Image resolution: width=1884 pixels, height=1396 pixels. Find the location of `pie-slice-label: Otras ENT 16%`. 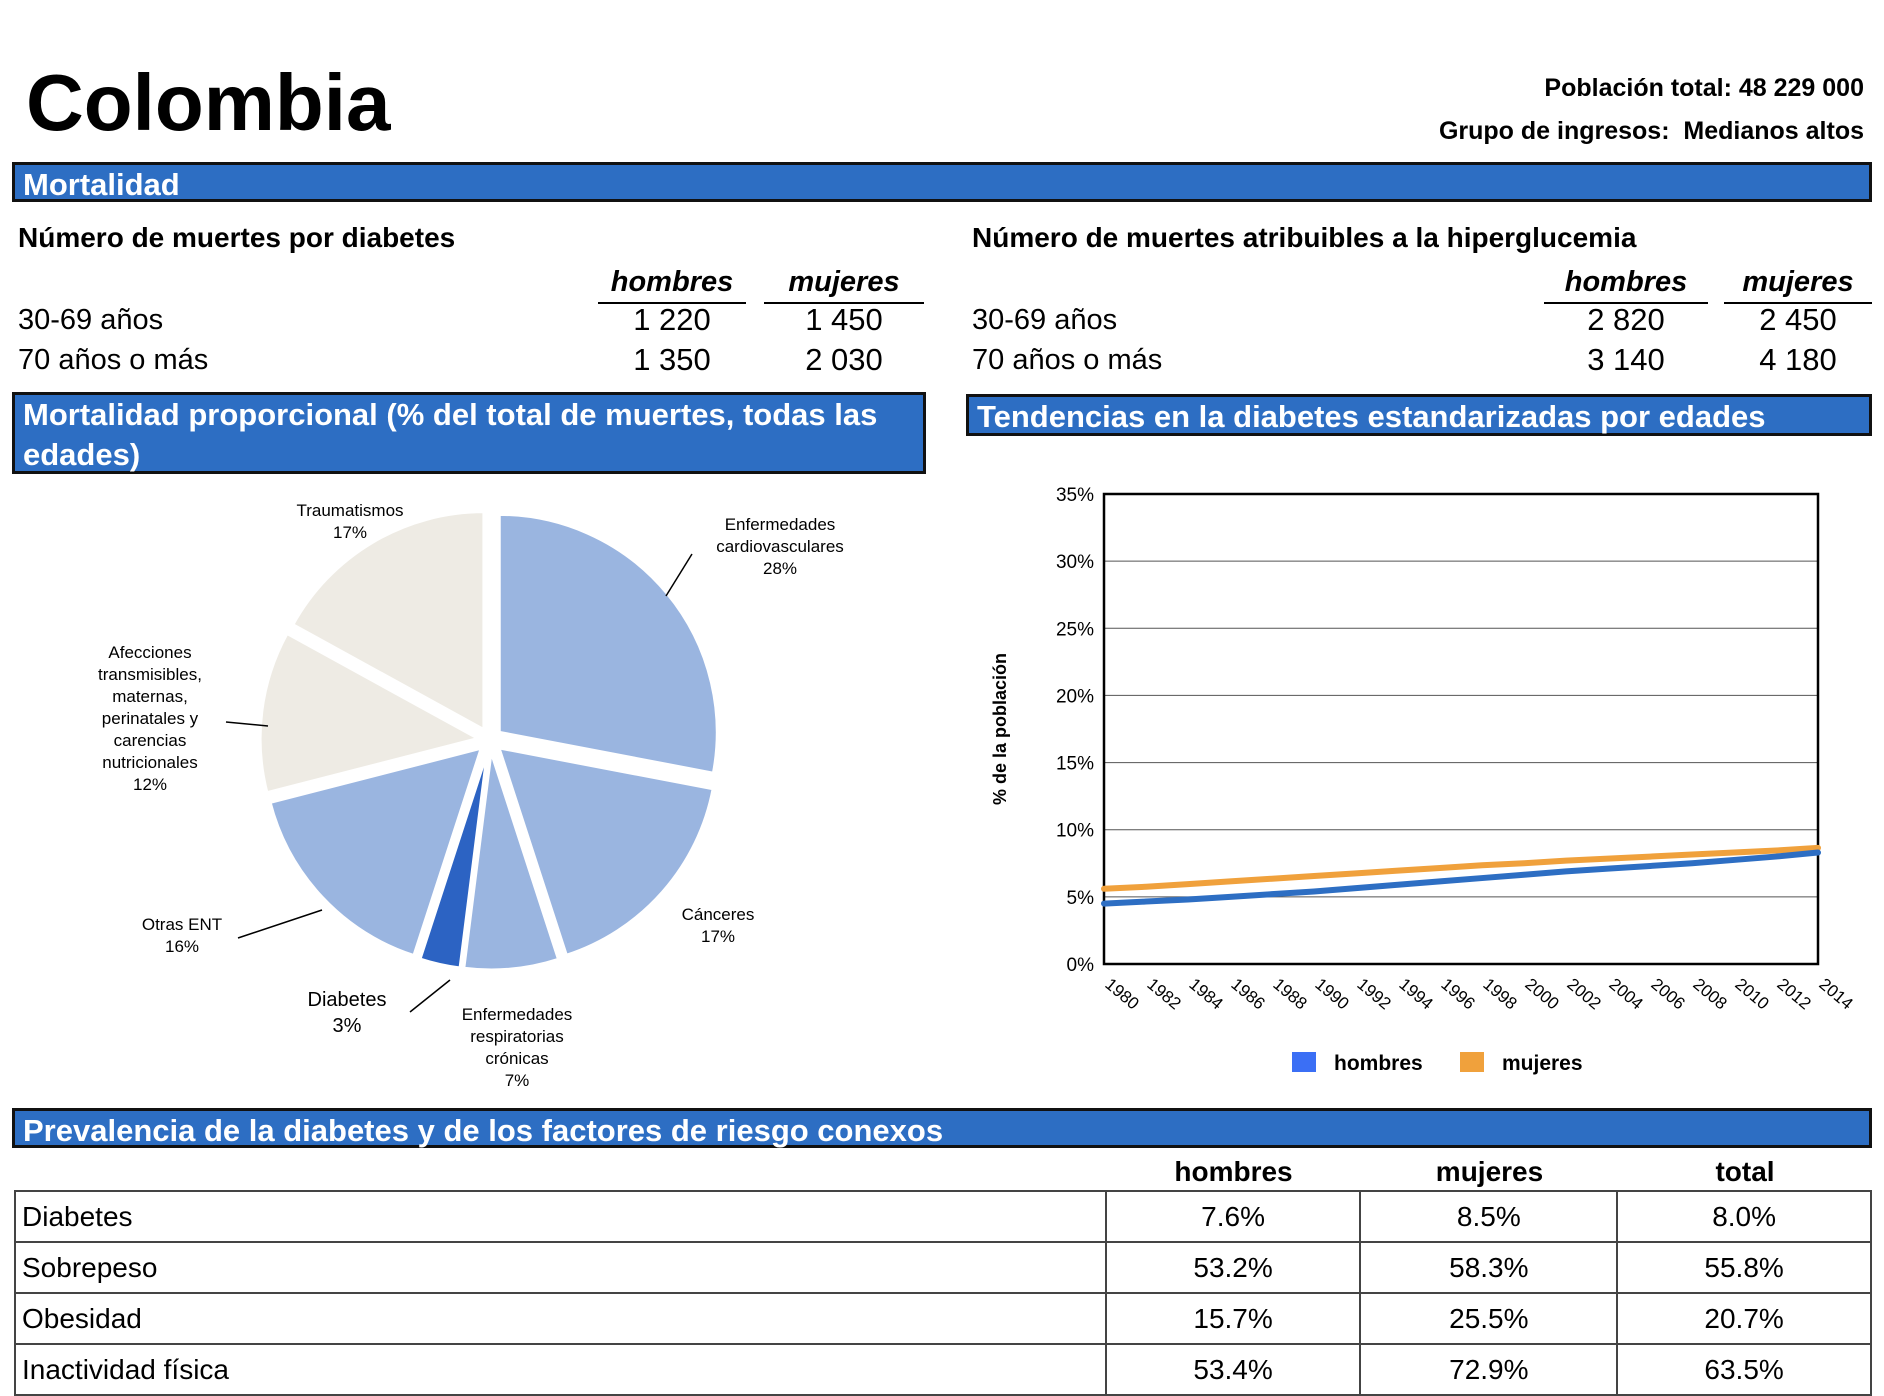

pie-slice-label: Otras ENT 16% is located at coordinates (182, 935).